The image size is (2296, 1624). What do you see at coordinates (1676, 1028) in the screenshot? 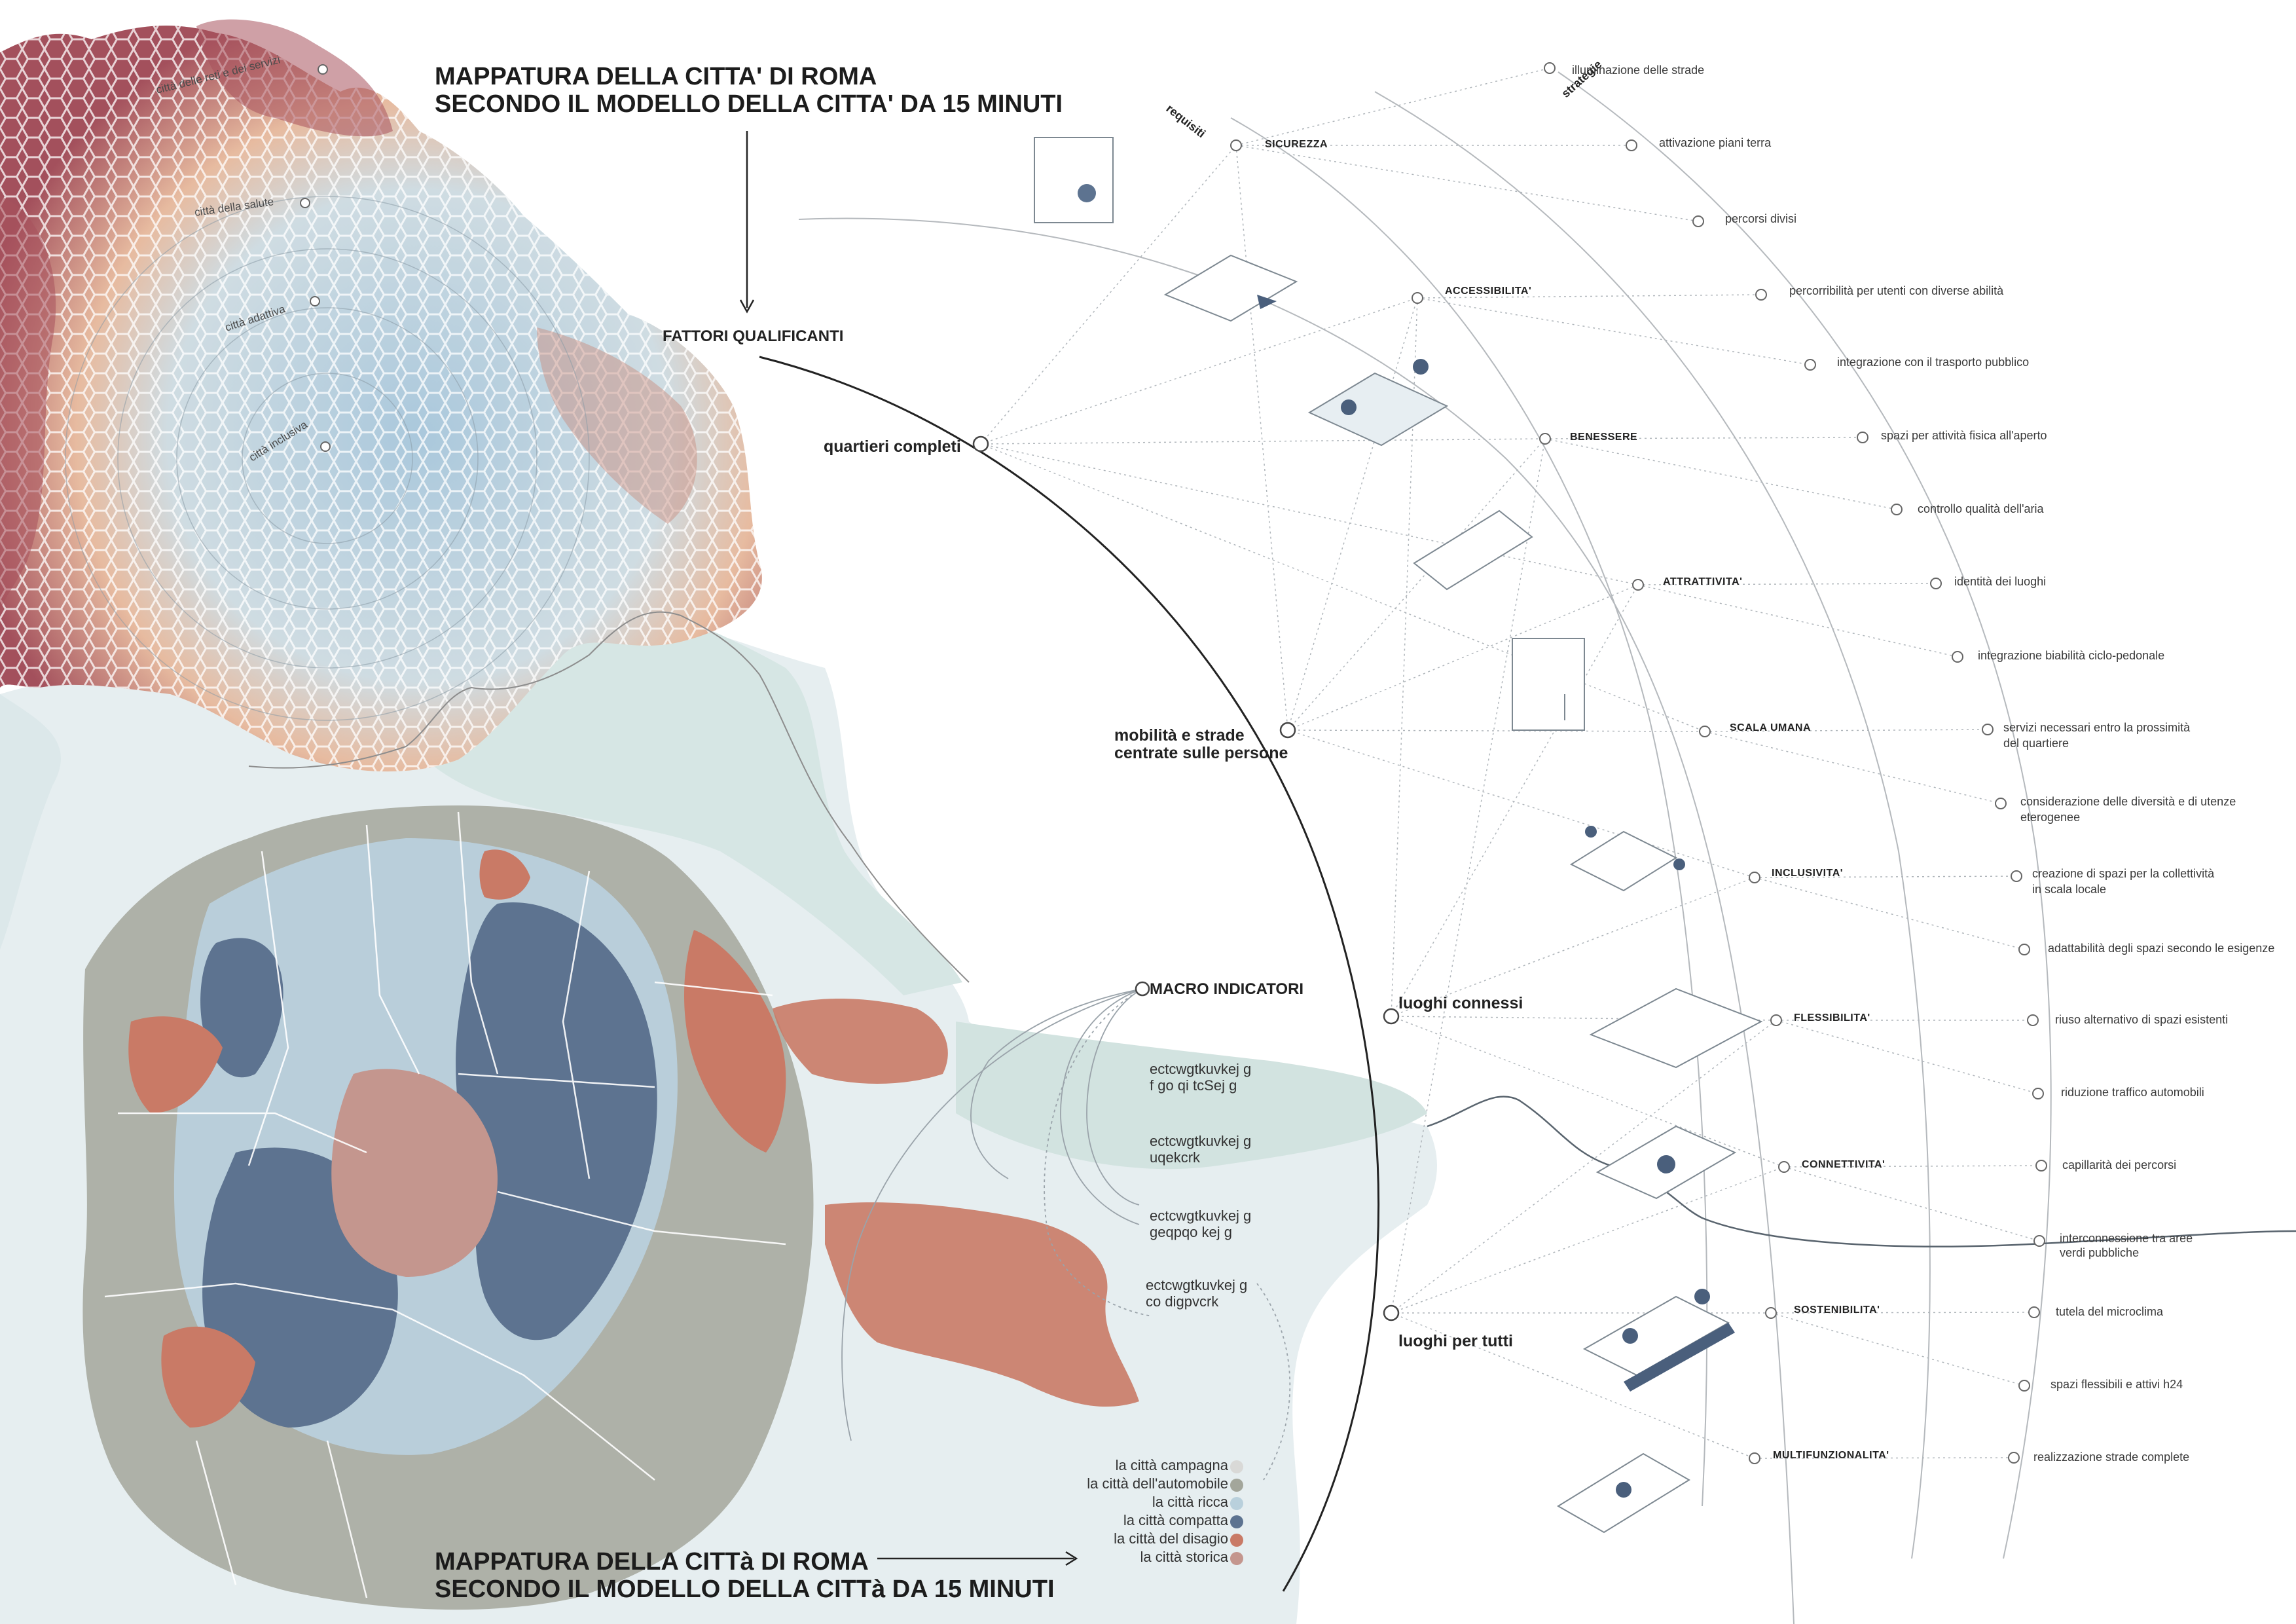
I see `bulb-plaza-icon` at bounding box center [1676, 1028].